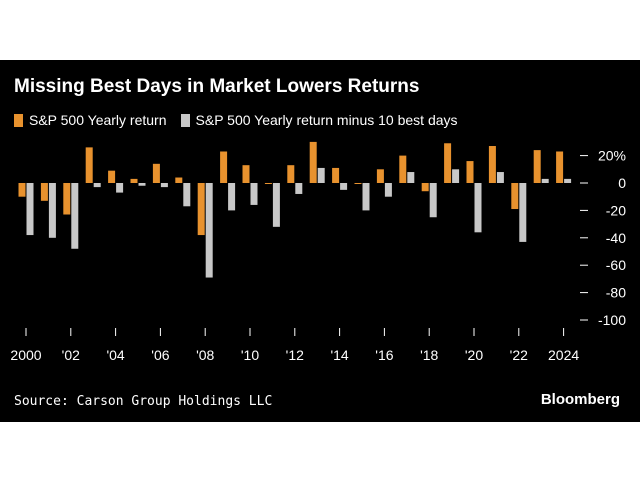 The height and width of the screenshot is (480, 640). Describe the element at coordinates (209, 230) in the screenshot. I see `bar-minus-best-days-2008` at that location.